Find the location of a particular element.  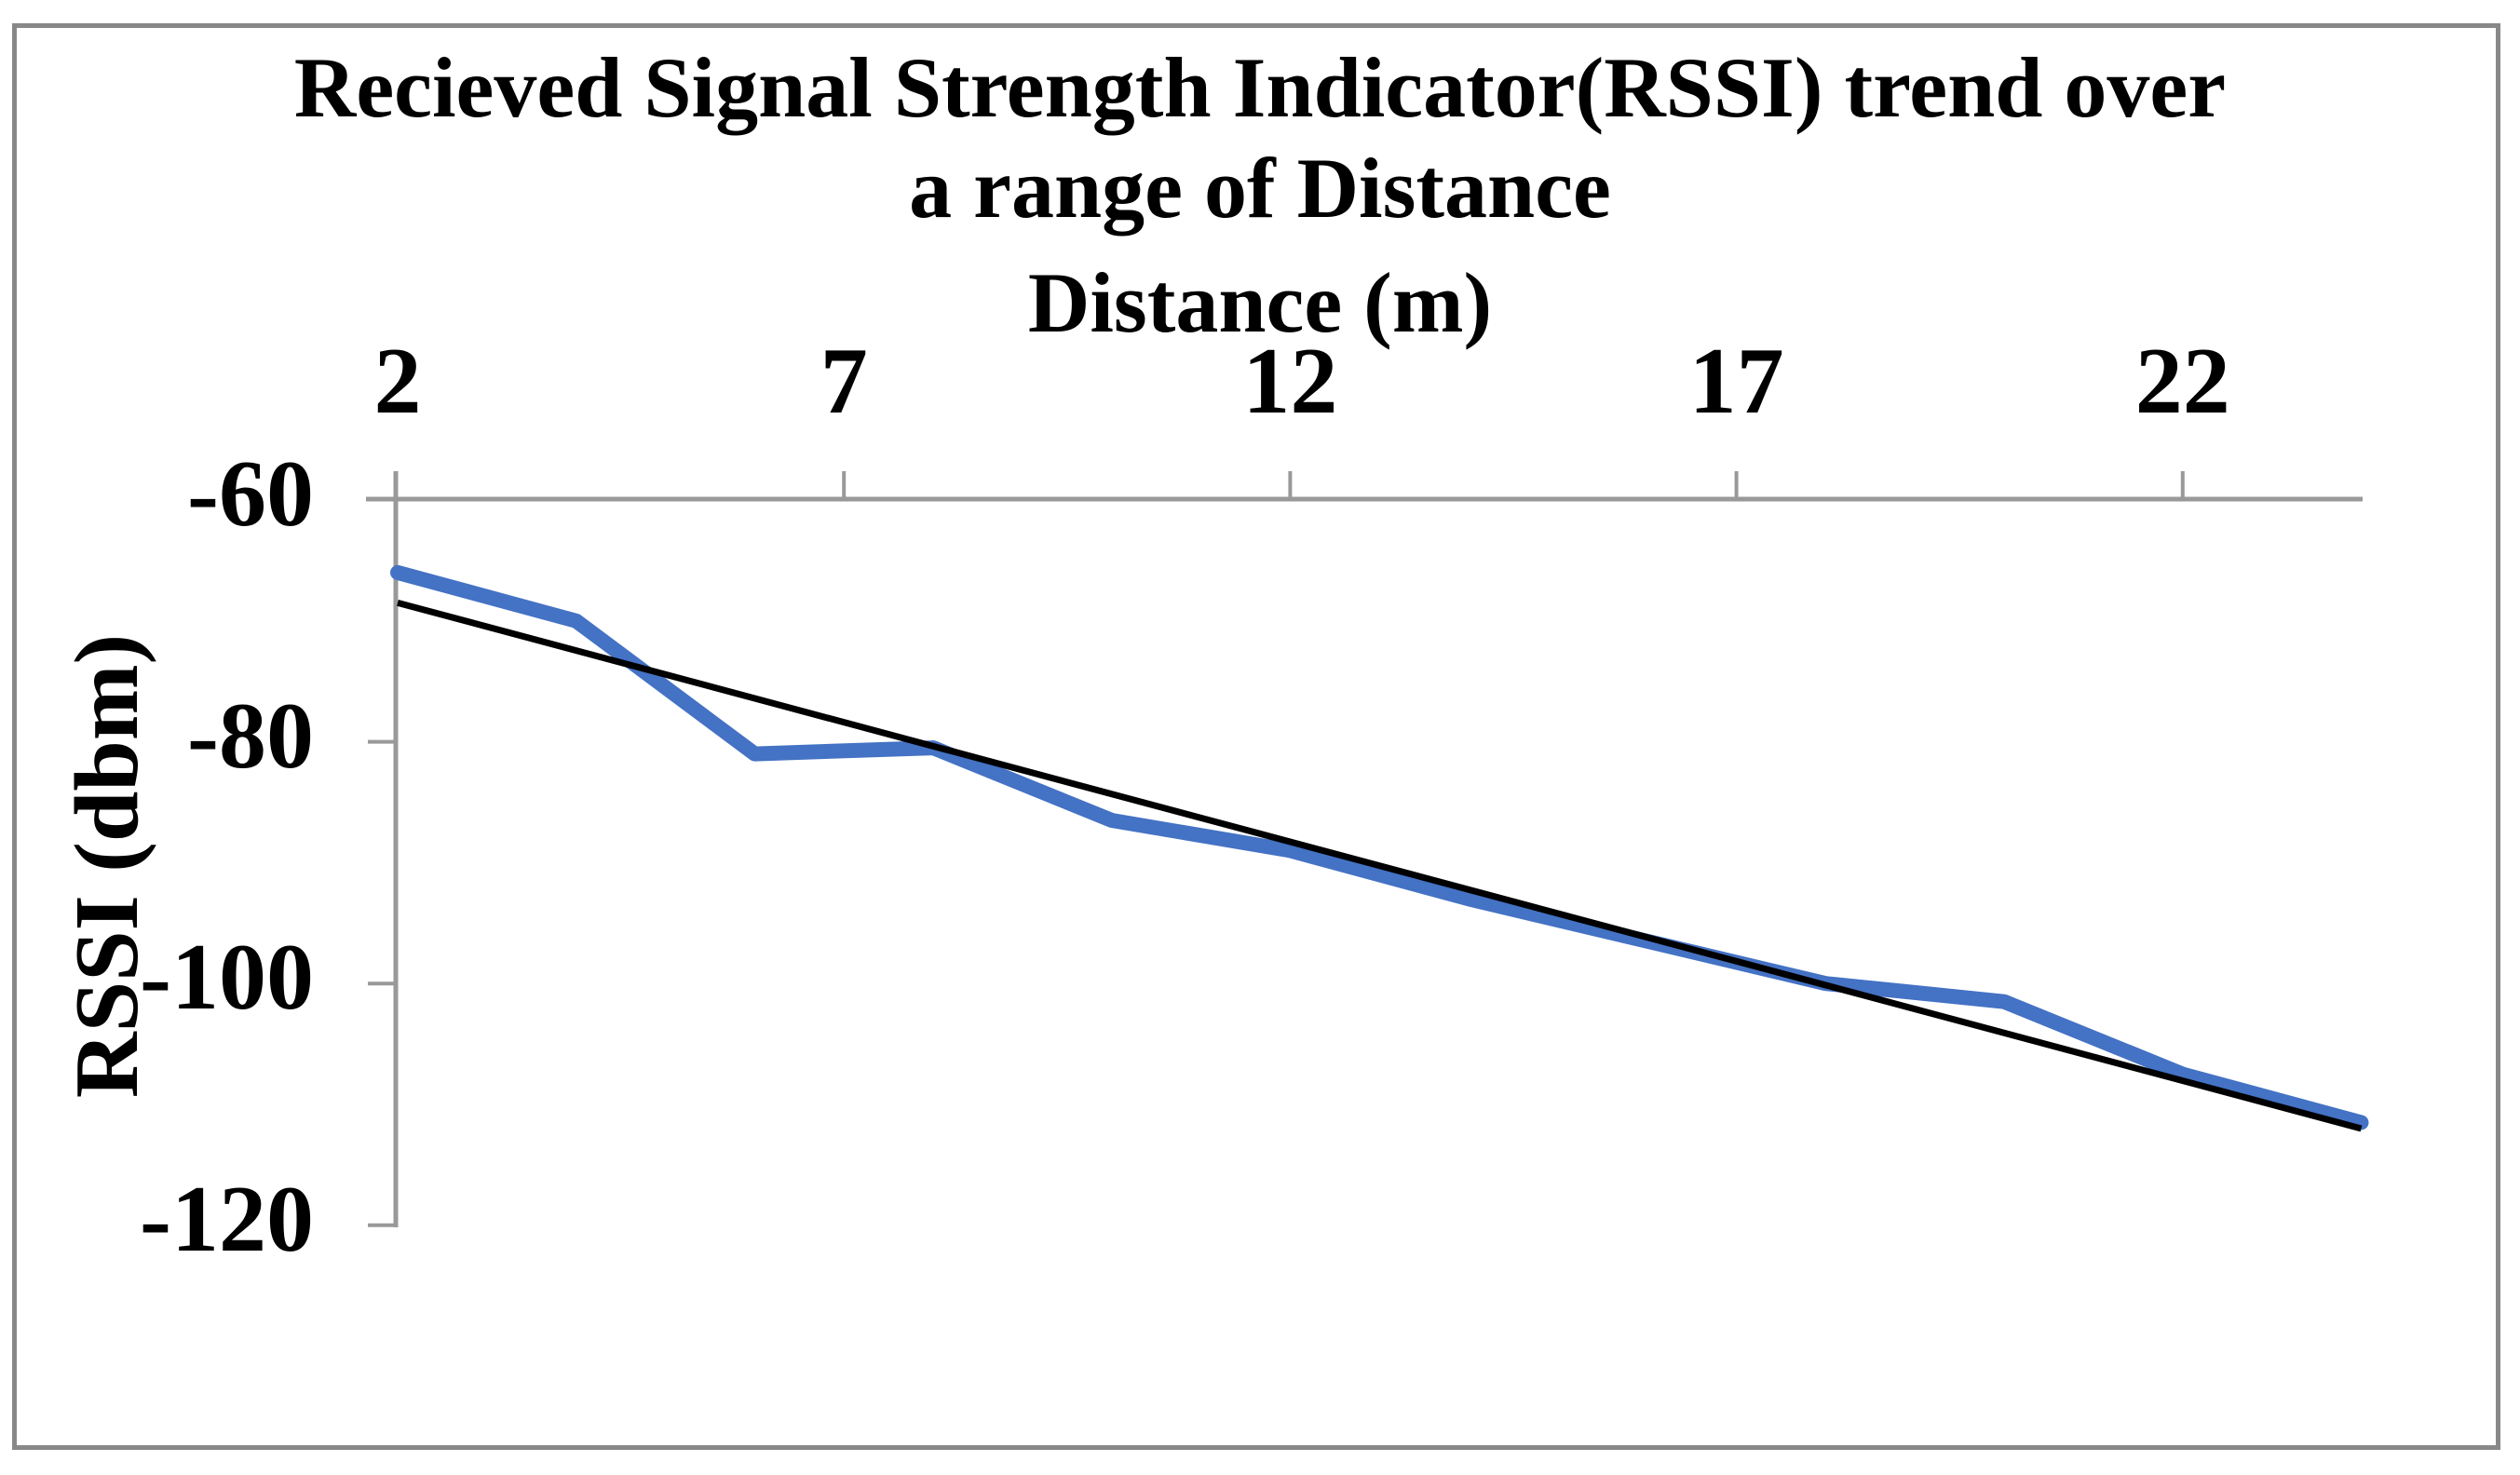

y-tick-label: -60 is located at coordinates (250, 494).